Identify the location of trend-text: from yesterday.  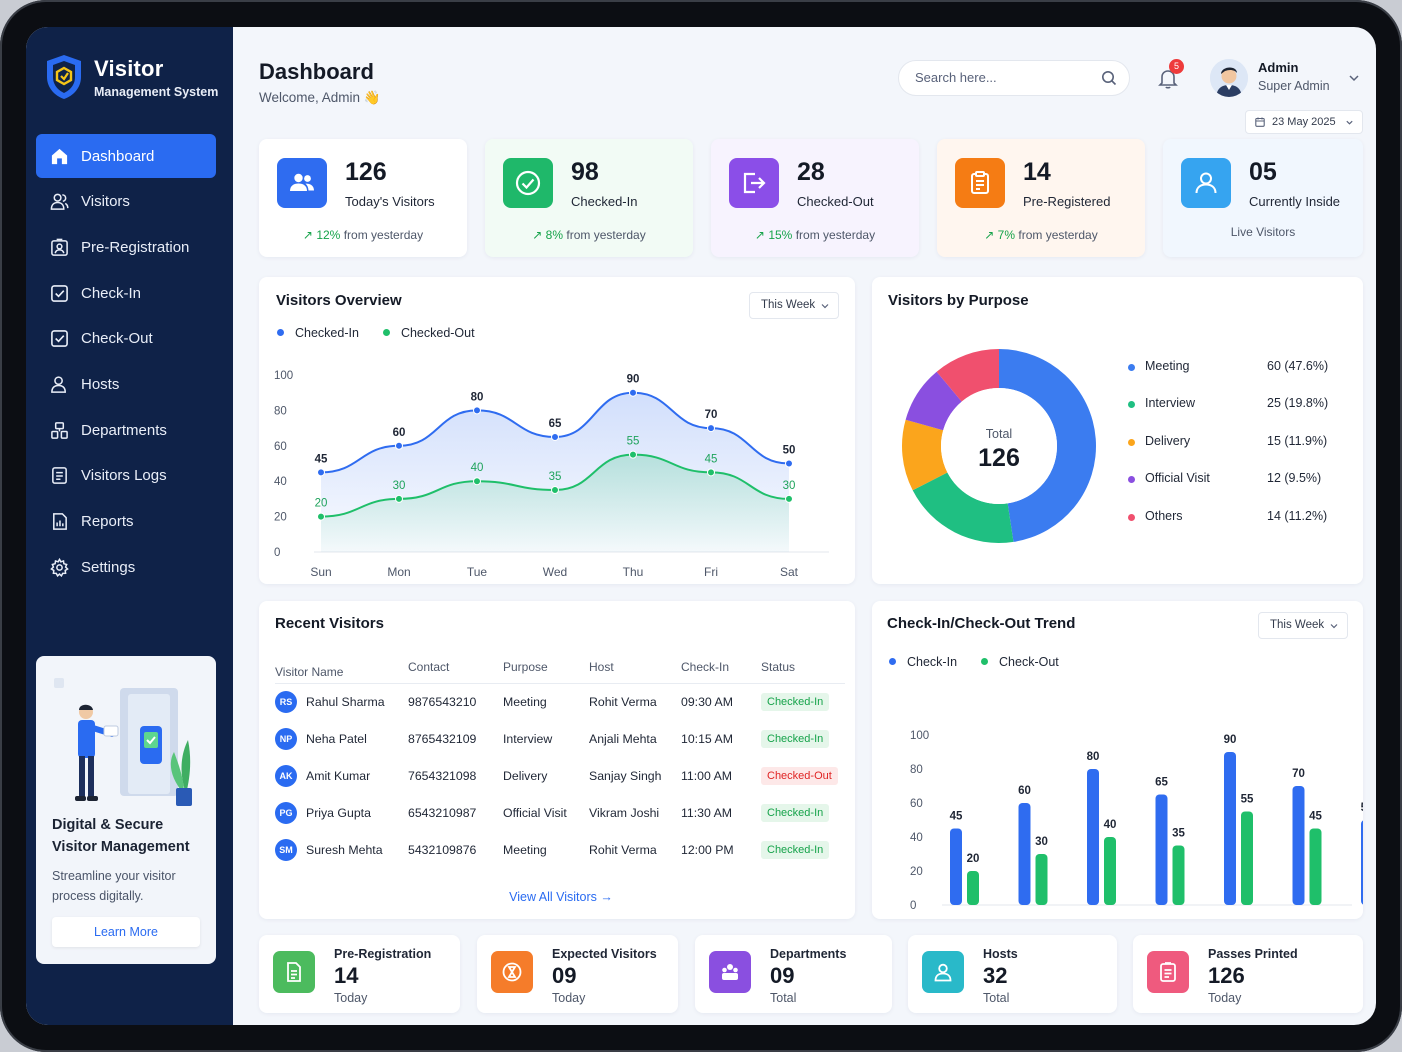
(606, 235).